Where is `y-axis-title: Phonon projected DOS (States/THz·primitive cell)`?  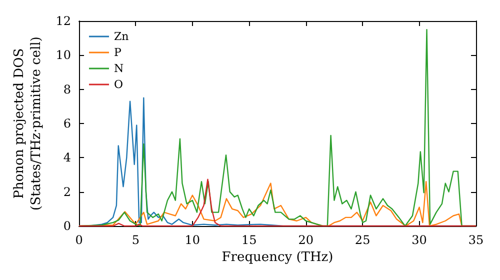
y-axis-title: Phonon projected DOS (States/THz·primitive cell) is located at coordinates (28, 123).